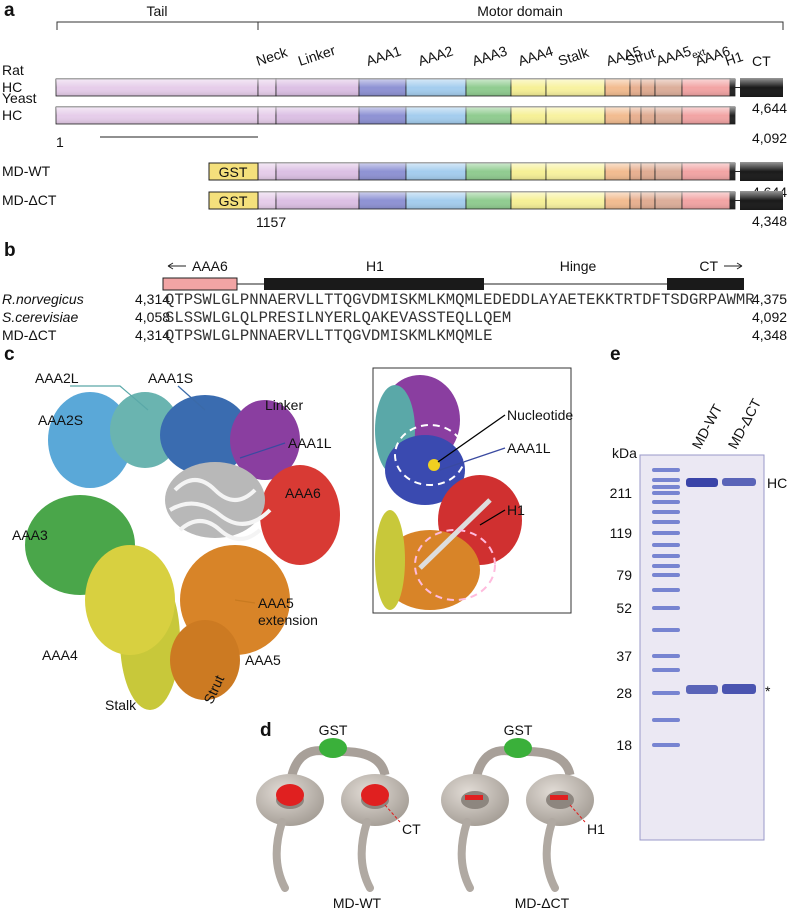 This screenshot has height=915, width=788. Describe the element at coordinates (29, 200) in the screenshot. I see `row-label: MD-ΔCT` at that location.